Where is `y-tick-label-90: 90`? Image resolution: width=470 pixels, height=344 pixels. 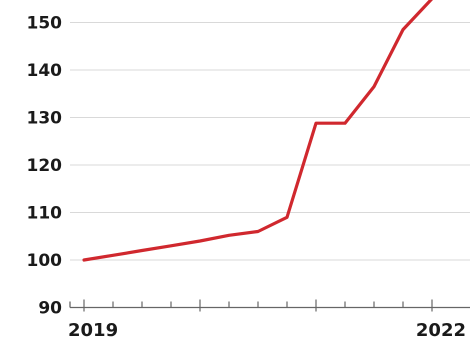
y-tick-label-90: 90 is located at coordinates (50, 309).